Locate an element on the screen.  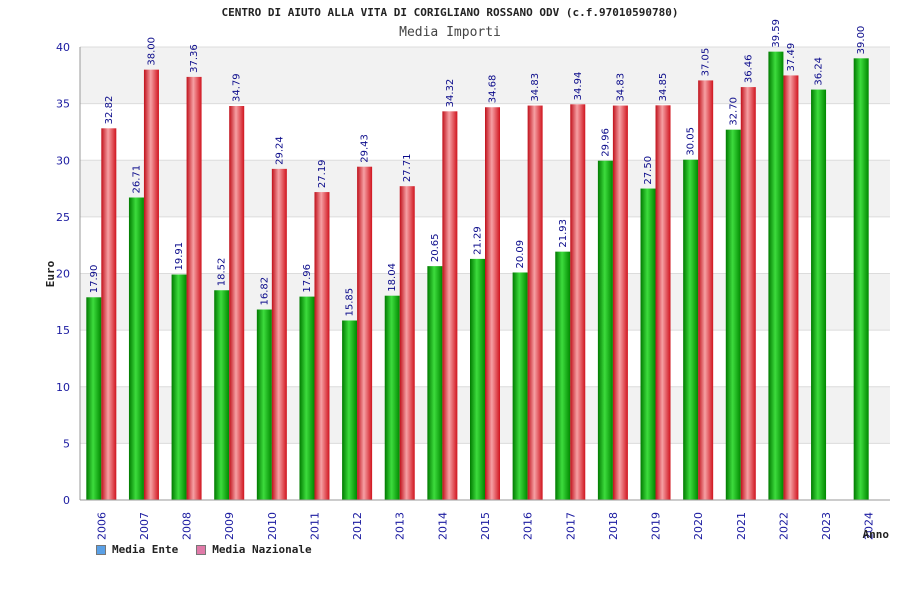
bar-ente-2016 is located at coordinates (520, 386).